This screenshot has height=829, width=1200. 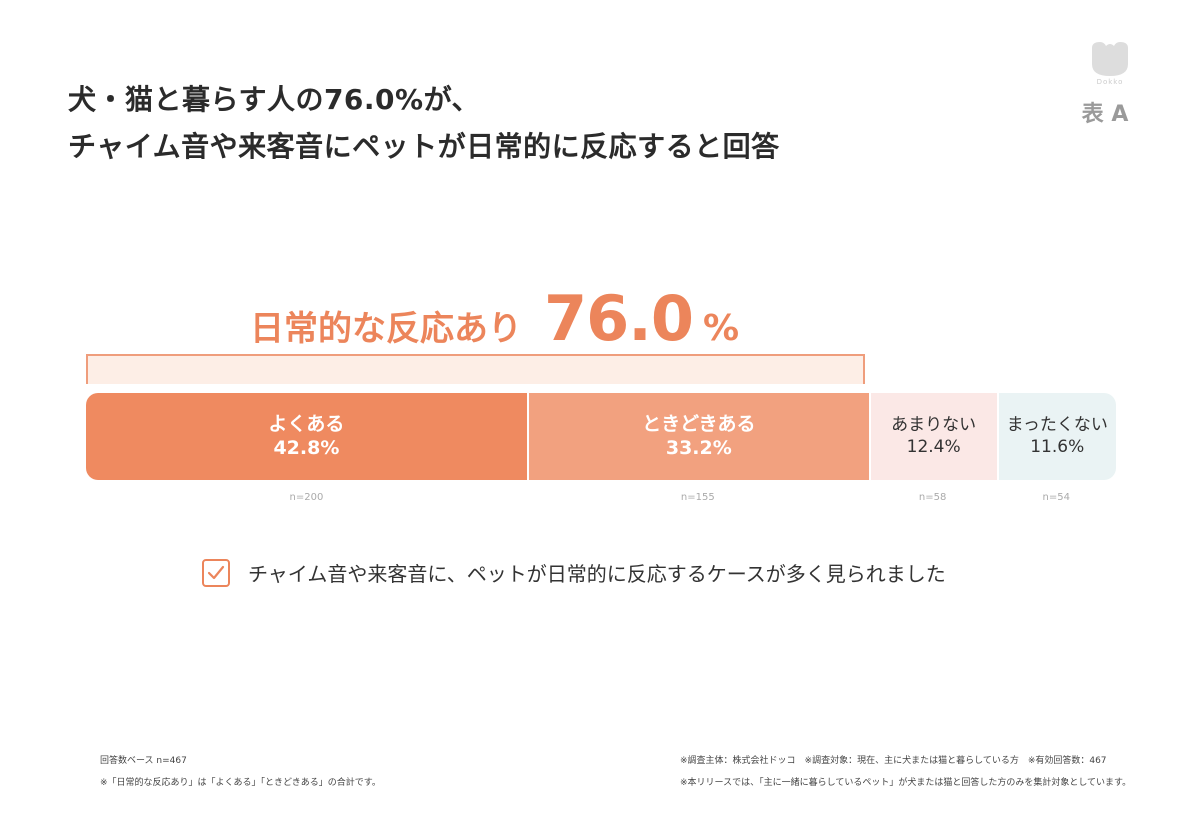 What do you see at coordinates (1056, 497) in the screenshot?
I see `segment-count: n=54` at bounding box center [1056, 497].